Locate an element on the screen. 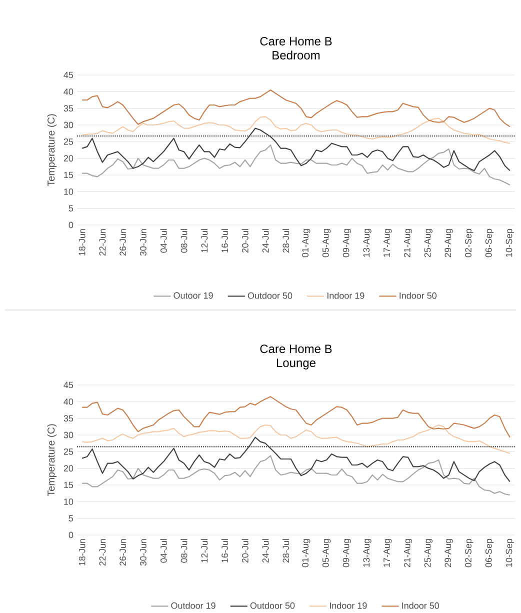  chart-subtitle: Bedroom is located at coordinates (296, 55).